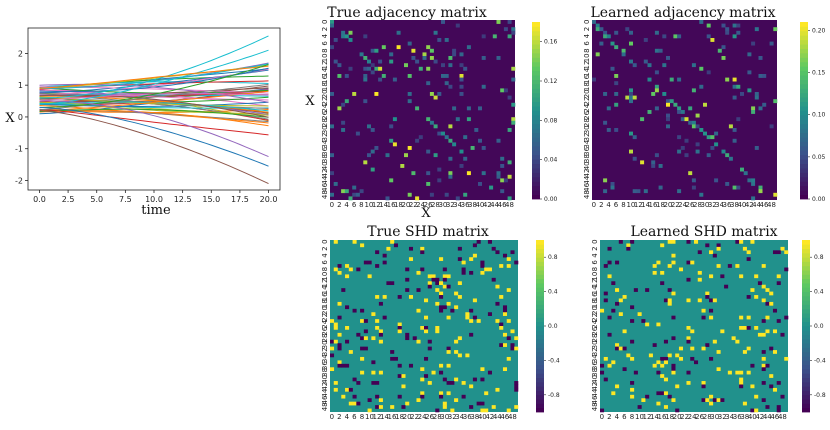 This screenshot has height=430, width=830. I want to click on heatmap-y-tick-label: 16, so click(587, 78).